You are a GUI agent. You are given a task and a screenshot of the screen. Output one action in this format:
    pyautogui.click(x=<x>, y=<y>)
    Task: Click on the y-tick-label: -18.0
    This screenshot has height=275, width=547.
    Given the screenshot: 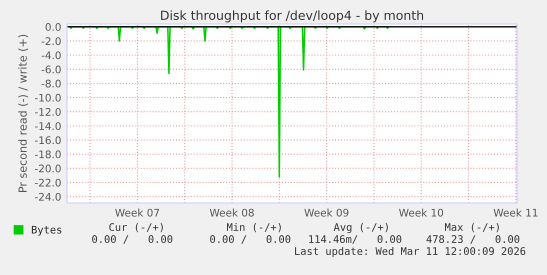 What is the action you would take?
    pyautogui.click(x=48, y=154)
    